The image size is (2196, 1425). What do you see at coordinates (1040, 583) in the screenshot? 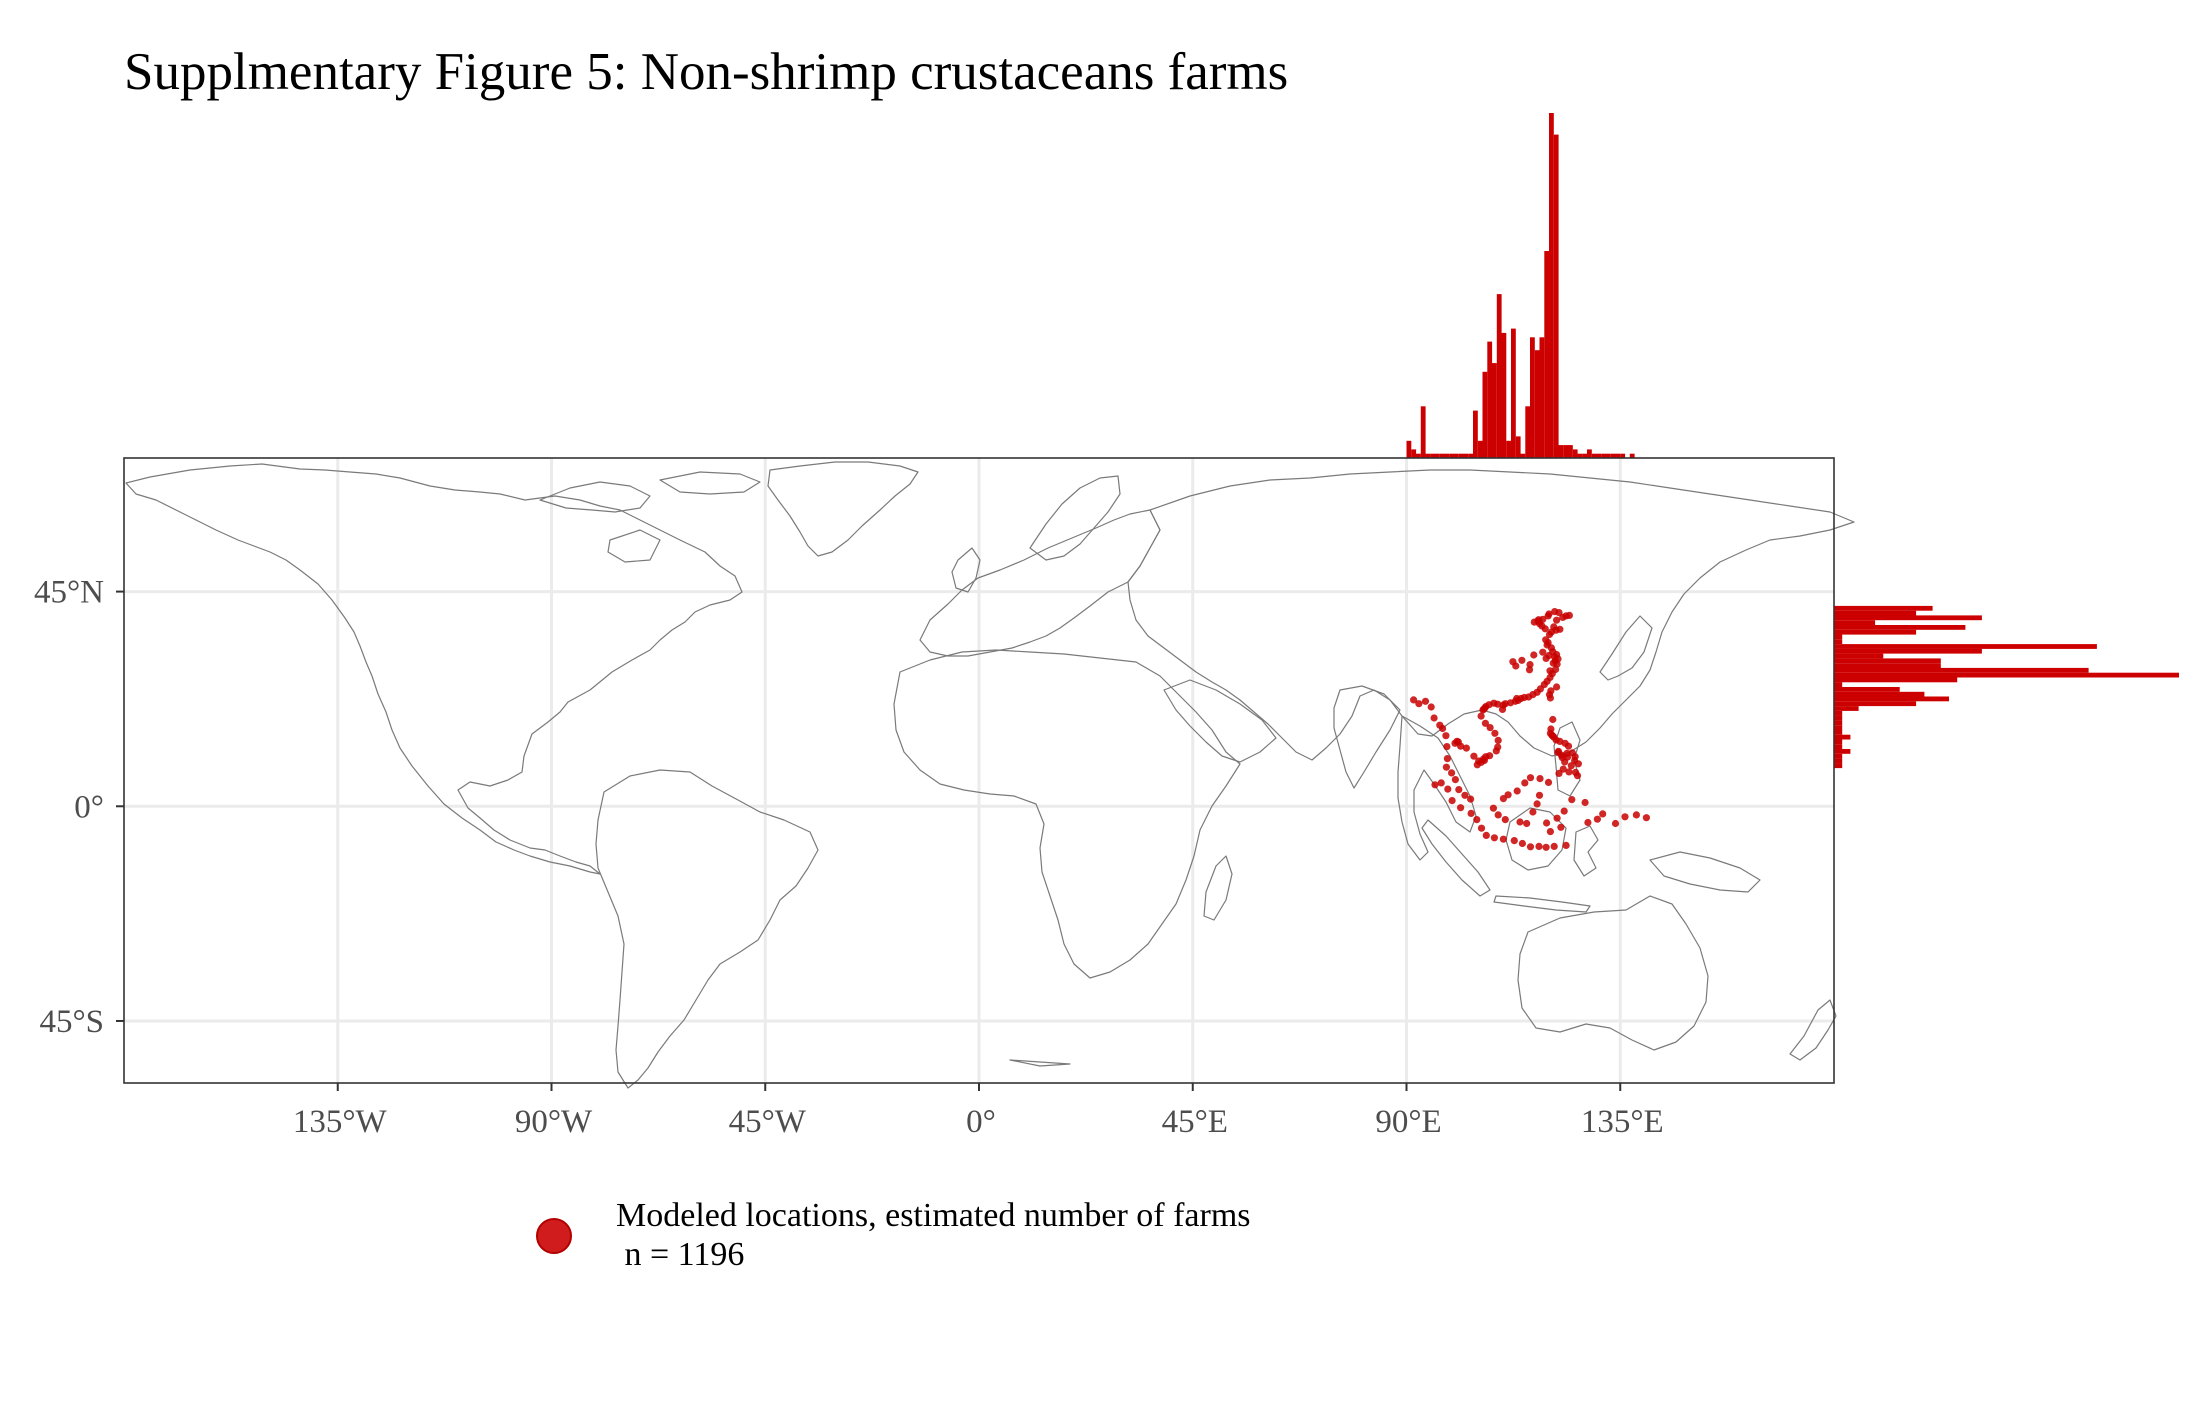
I see `landmass-europe` at bounding box center [1040, 583].